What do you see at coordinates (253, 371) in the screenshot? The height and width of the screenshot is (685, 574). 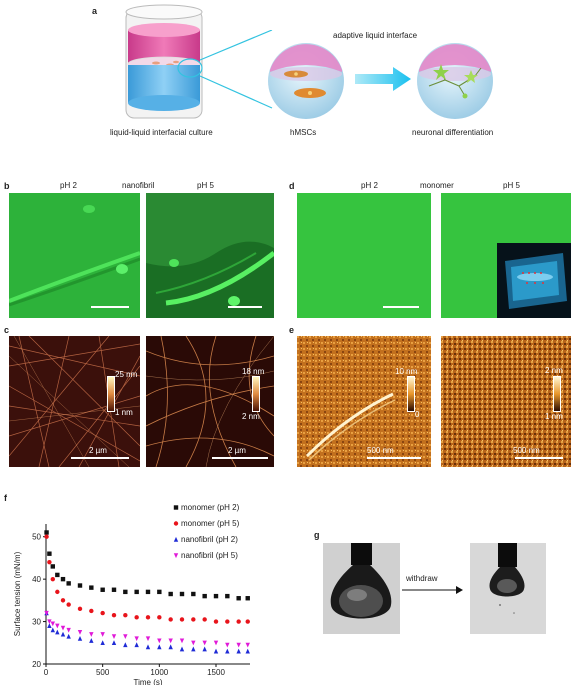 I see `cbar-top-label: 18 nm` at bounding box center [253, 371].